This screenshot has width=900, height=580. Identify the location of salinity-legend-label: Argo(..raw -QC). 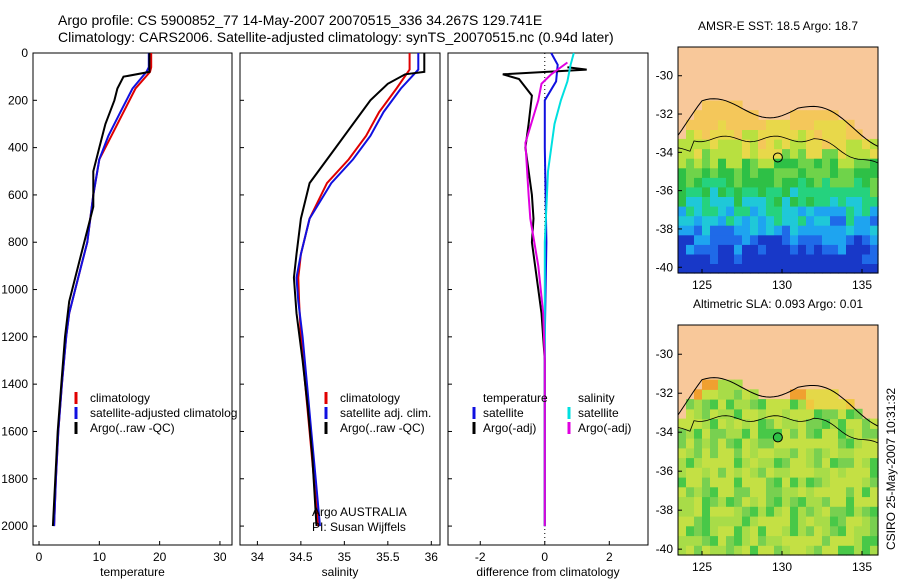
(382, 428).